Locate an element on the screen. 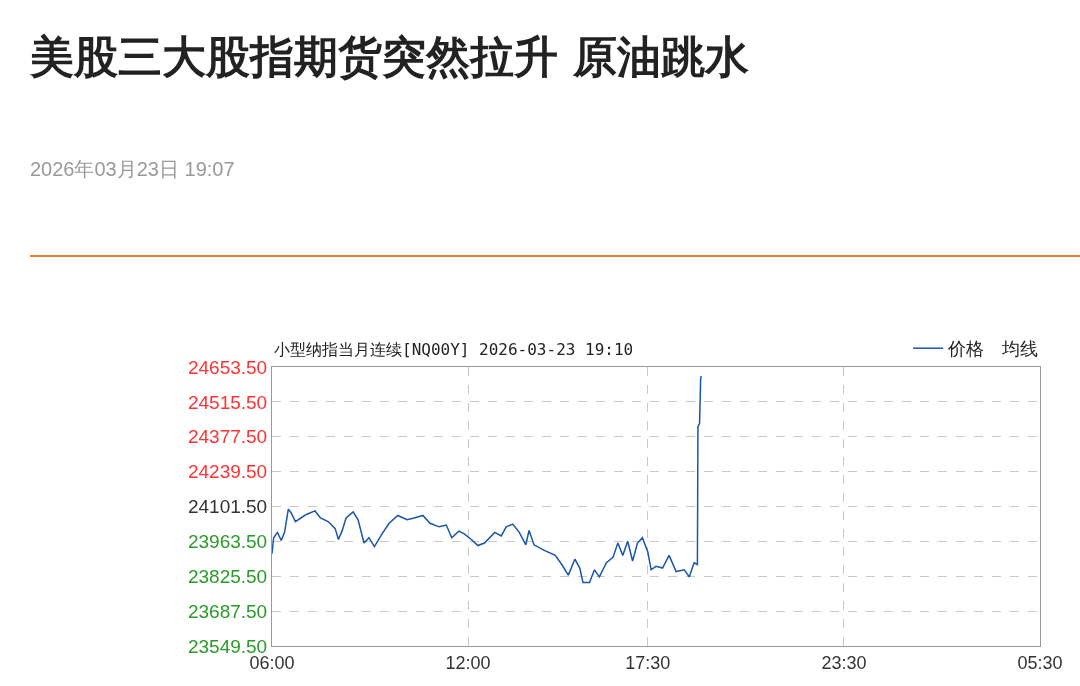  y-tick-label: 23825.50 is located at coordinates (227, 576).